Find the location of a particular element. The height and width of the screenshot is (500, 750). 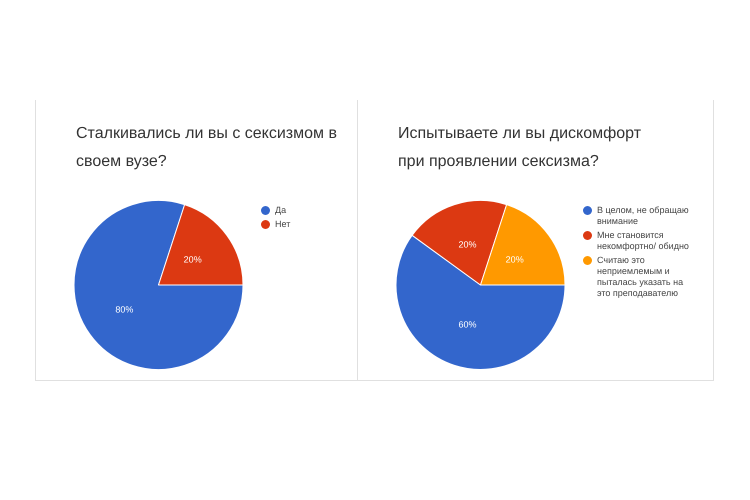

legend-label: Нет is located at coordinates (282, 224).